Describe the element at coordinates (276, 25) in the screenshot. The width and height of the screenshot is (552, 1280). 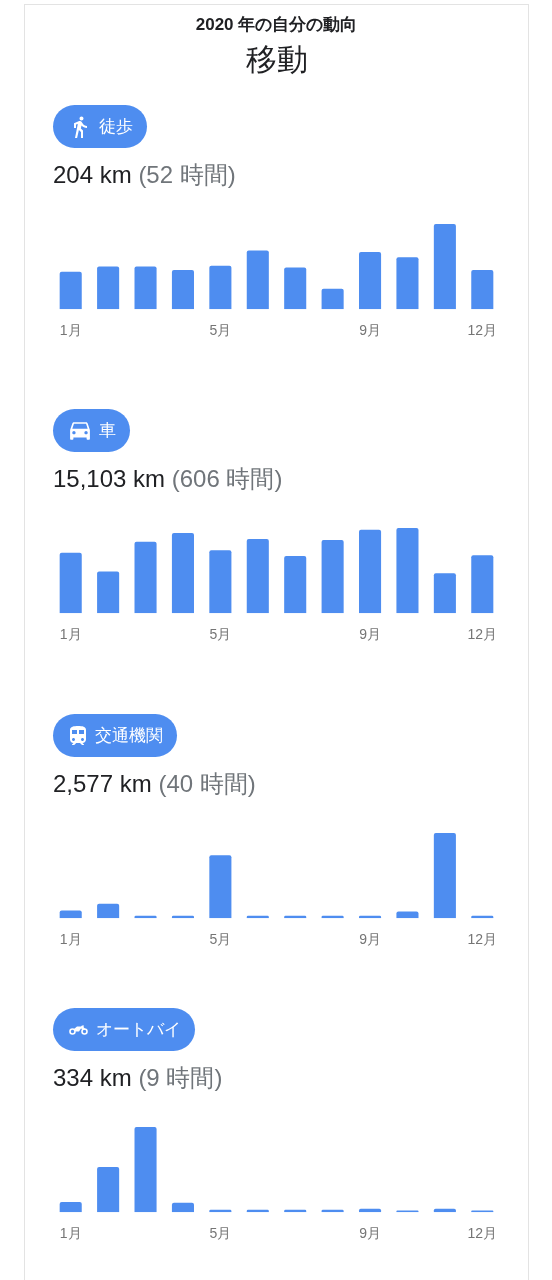
I see `text: 2020 年の自分の動向` at that location.